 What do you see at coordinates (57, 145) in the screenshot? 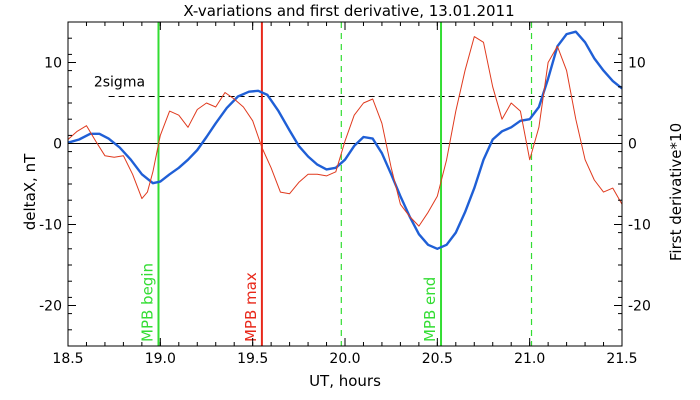
I see `y-tick-label-left-2: 0` at bounding box center [57, 145].